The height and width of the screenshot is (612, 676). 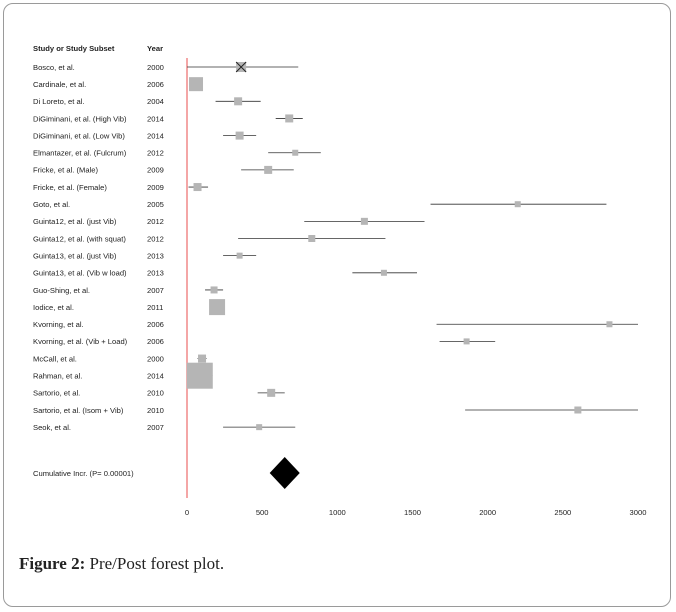 I want to click on header-study: Study or Study Subset, so click(x=74, y=48).